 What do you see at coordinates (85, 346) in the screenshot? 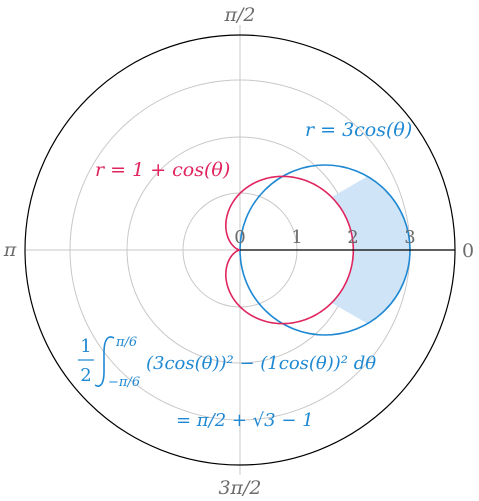
I see `formula-fraction-numerator: 1` at bounding box center [85, 346].